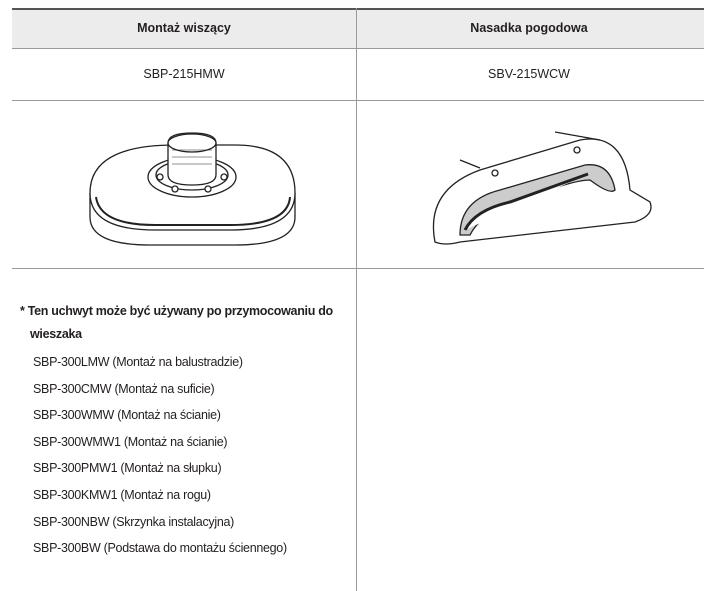  I want to click on list-item: SBP-300WMW1 (Montaż na ścianie), so click(130, 441).